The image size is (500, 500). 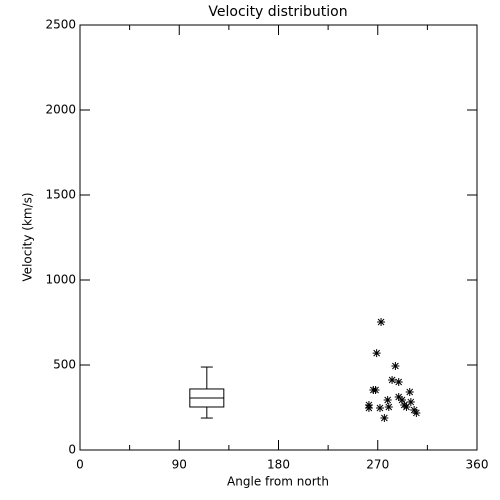 I want to click on y-tick-label: 1000, so click(x=60, y=280).